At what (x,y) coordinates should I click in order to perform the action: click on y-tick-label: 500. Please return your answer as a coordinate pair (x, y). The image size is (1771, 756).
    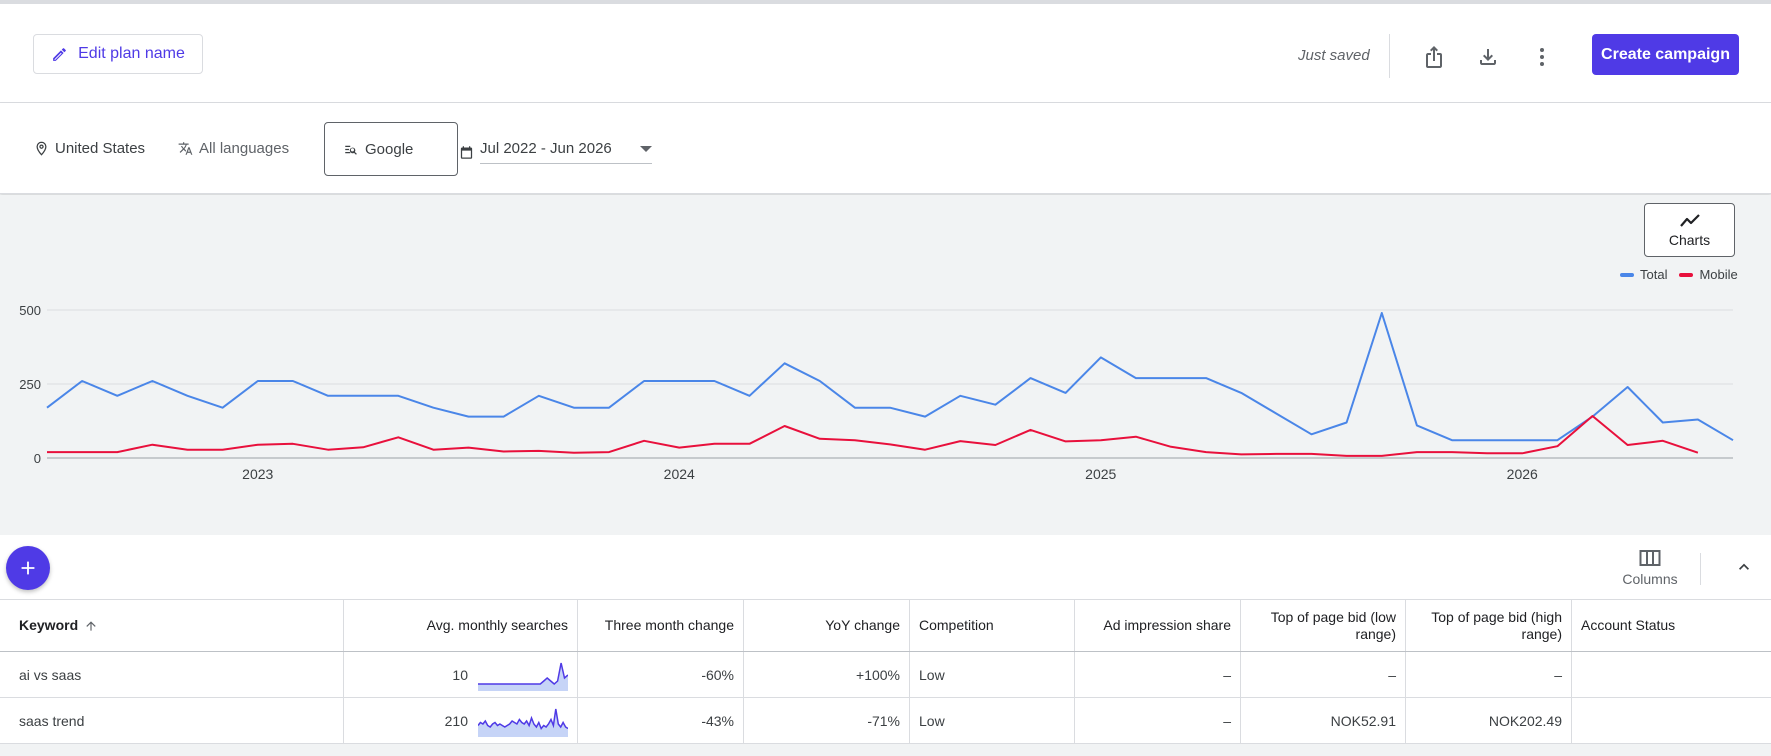
    Looking at the image, I should click on (30, 310).